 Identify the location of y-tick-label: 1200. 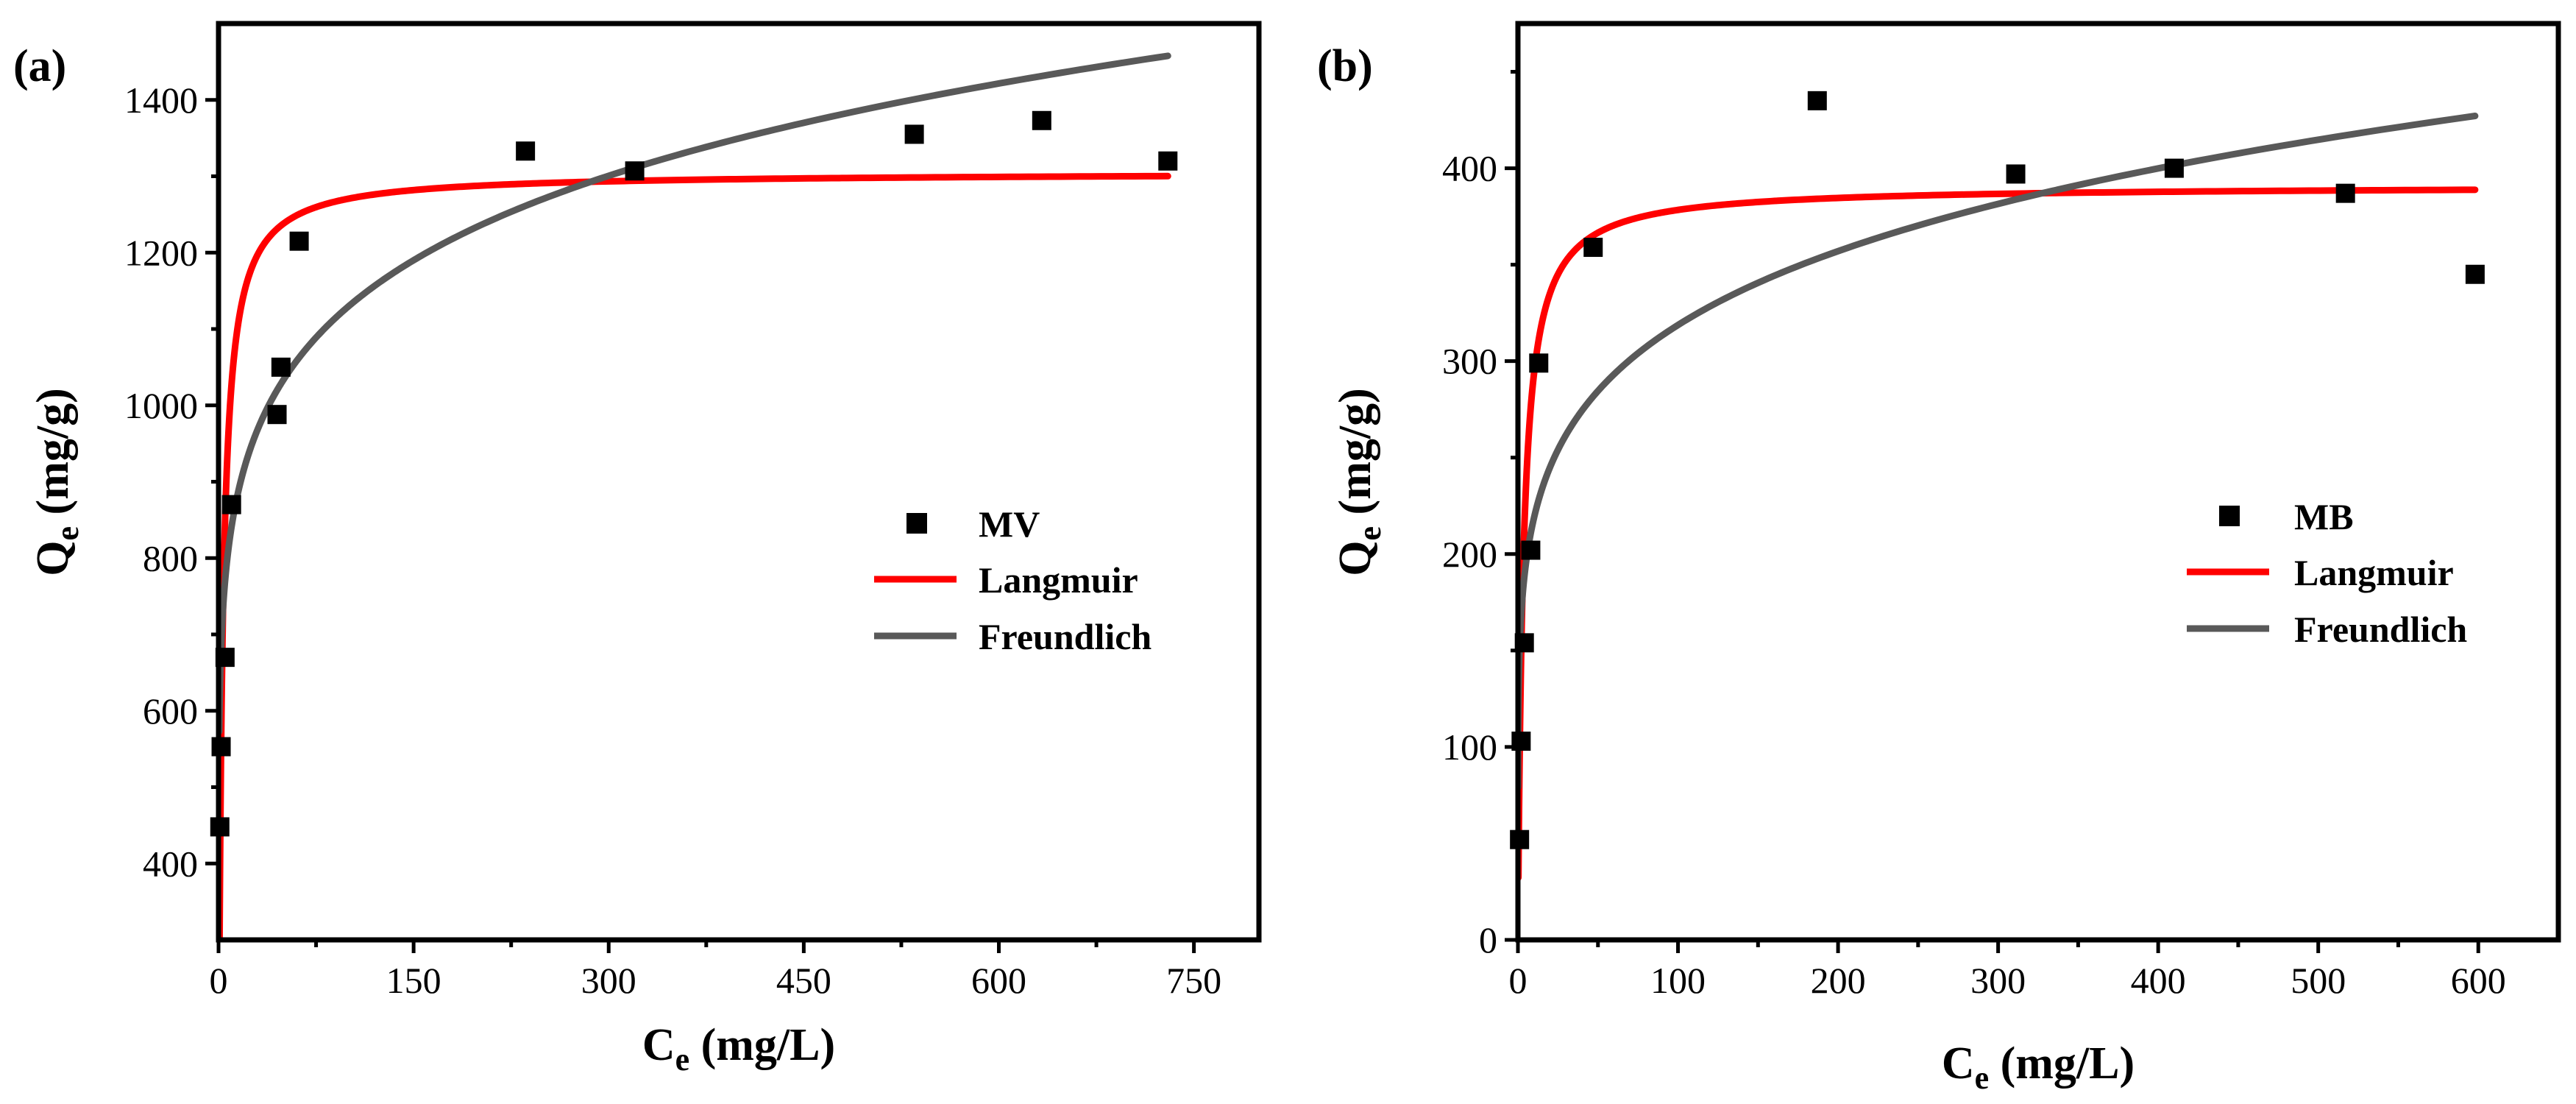
(161, 252).